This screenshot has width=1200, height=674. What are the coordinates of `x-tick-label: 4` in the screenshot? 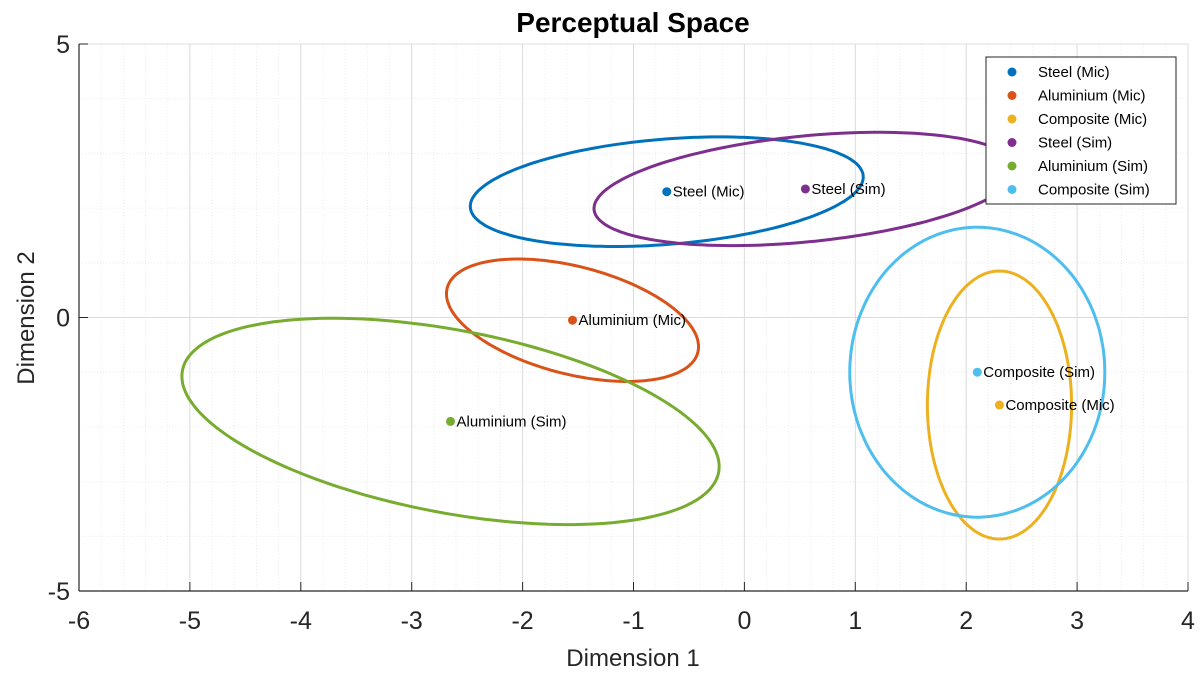 It's located at (1188, 621).